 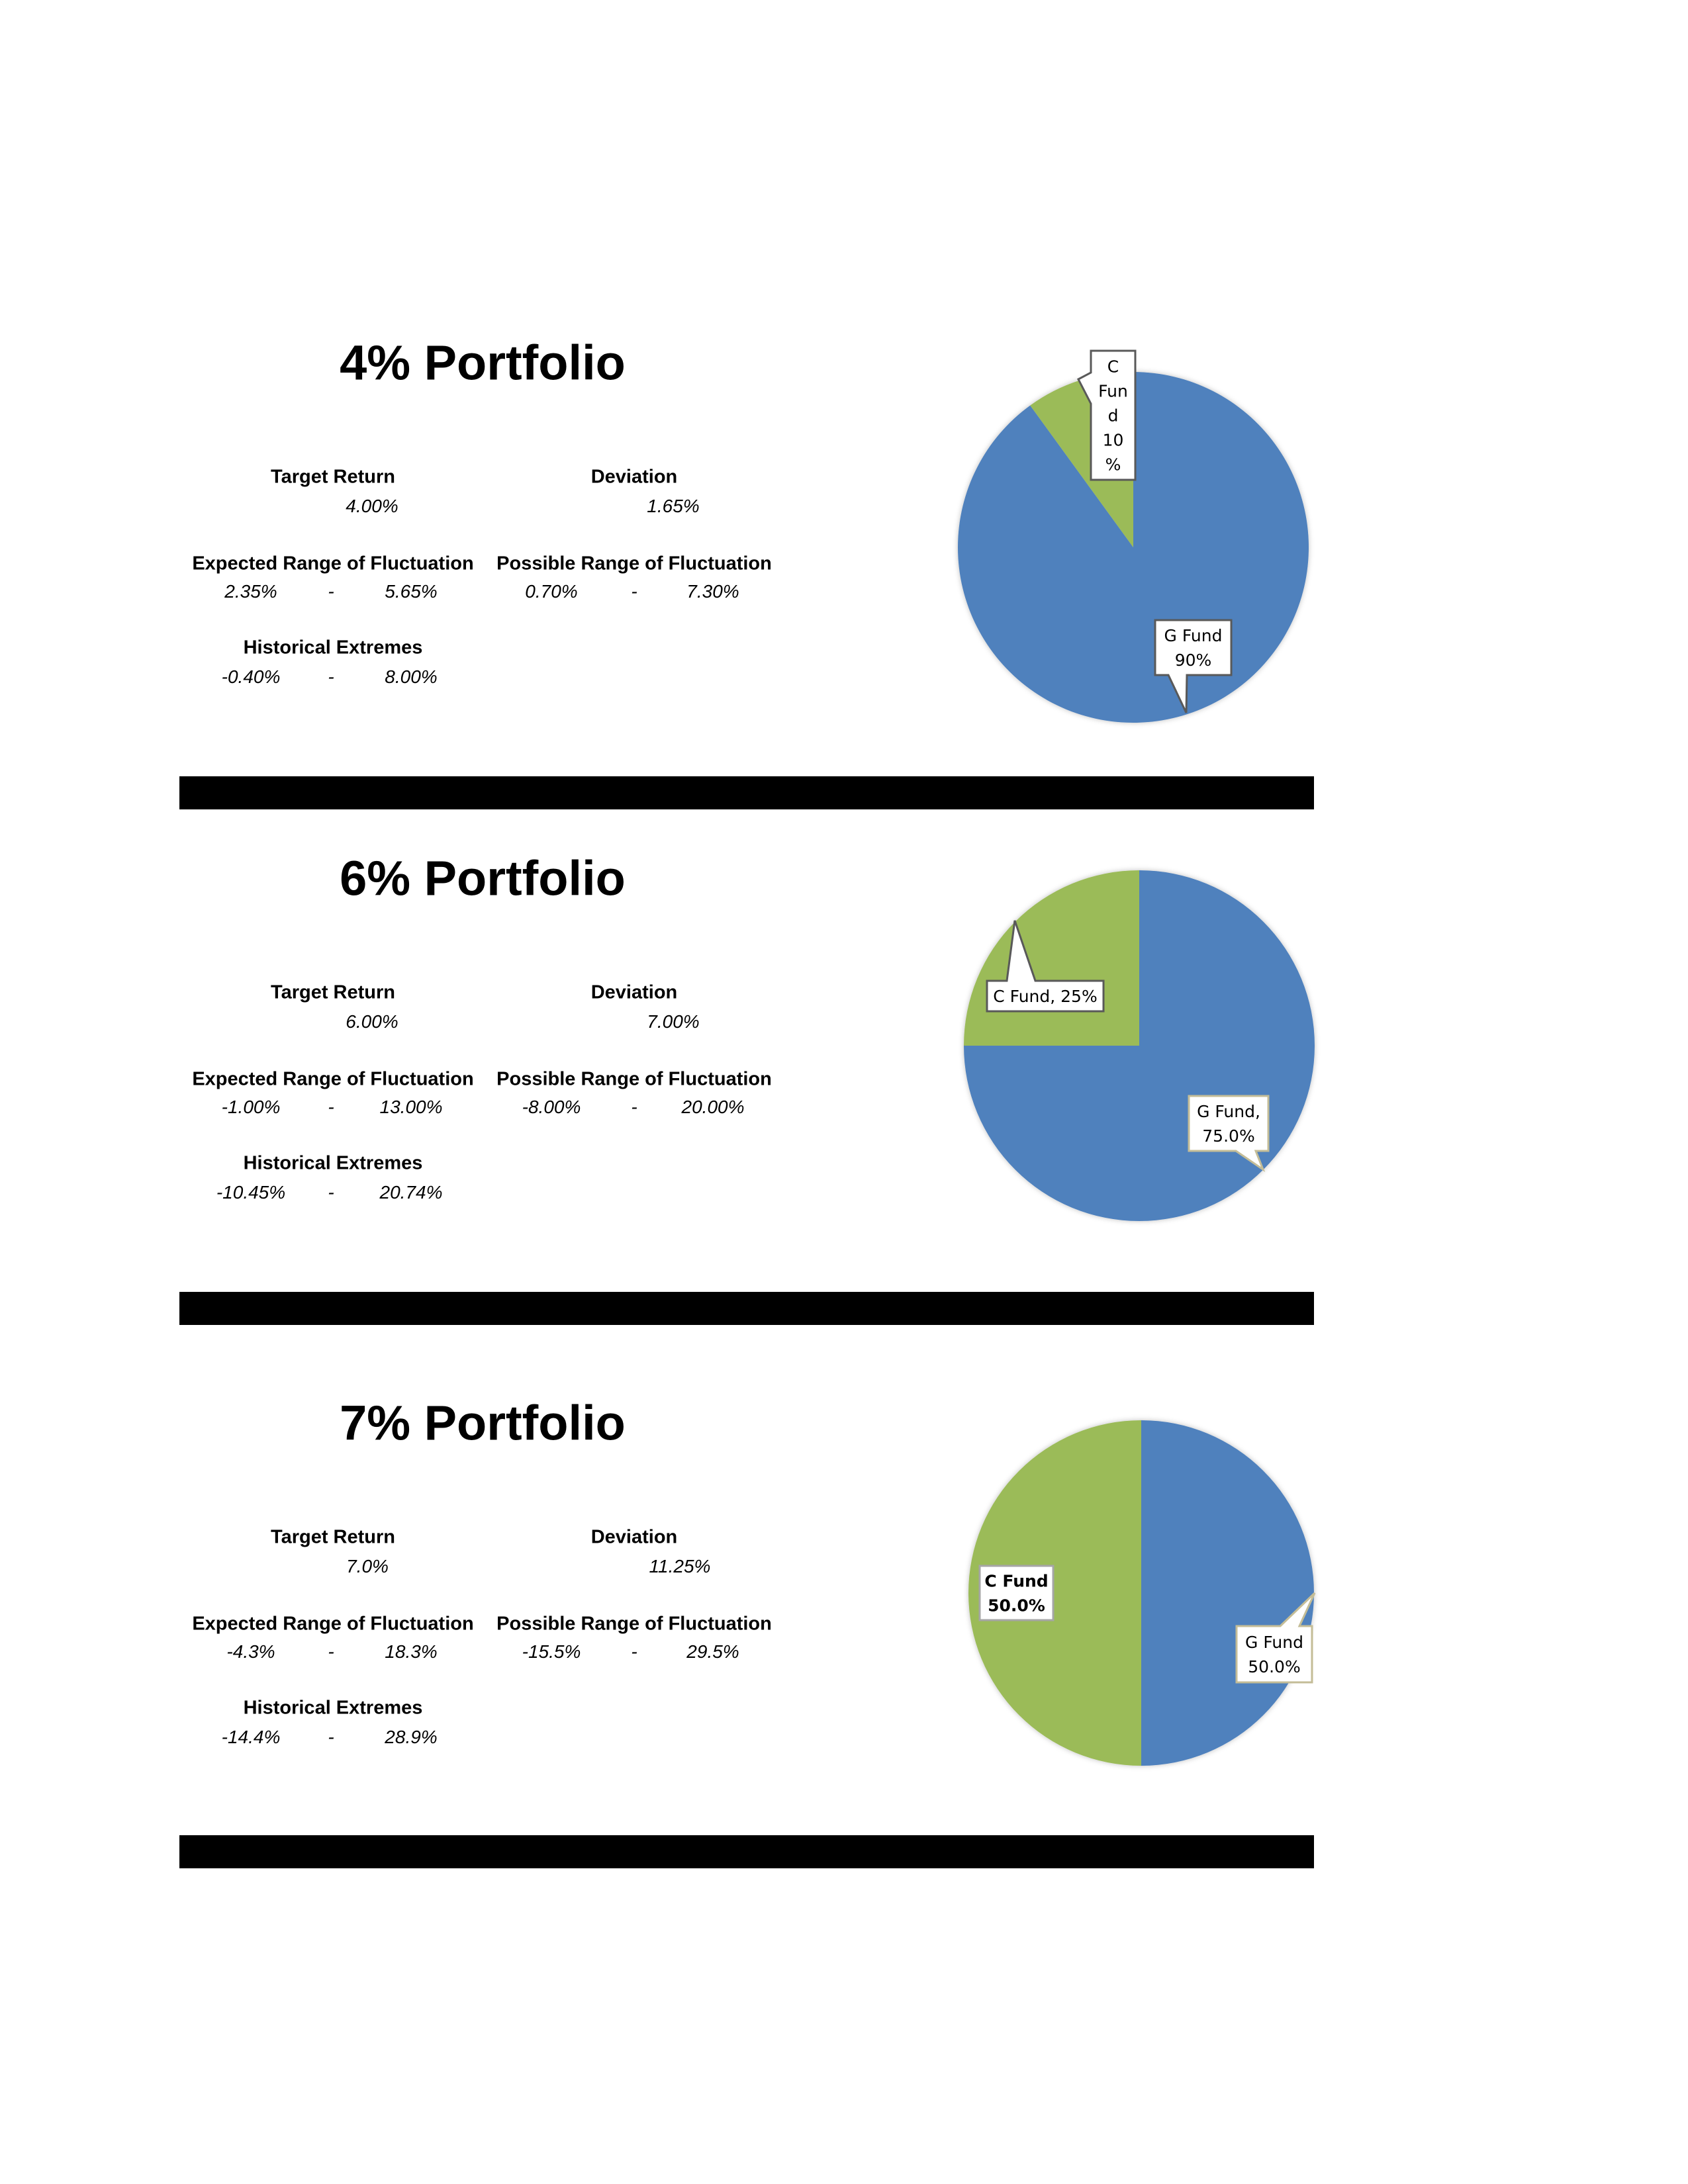 I want to click on possible-range-high: 29.5%, so click(x=712, y=1652).